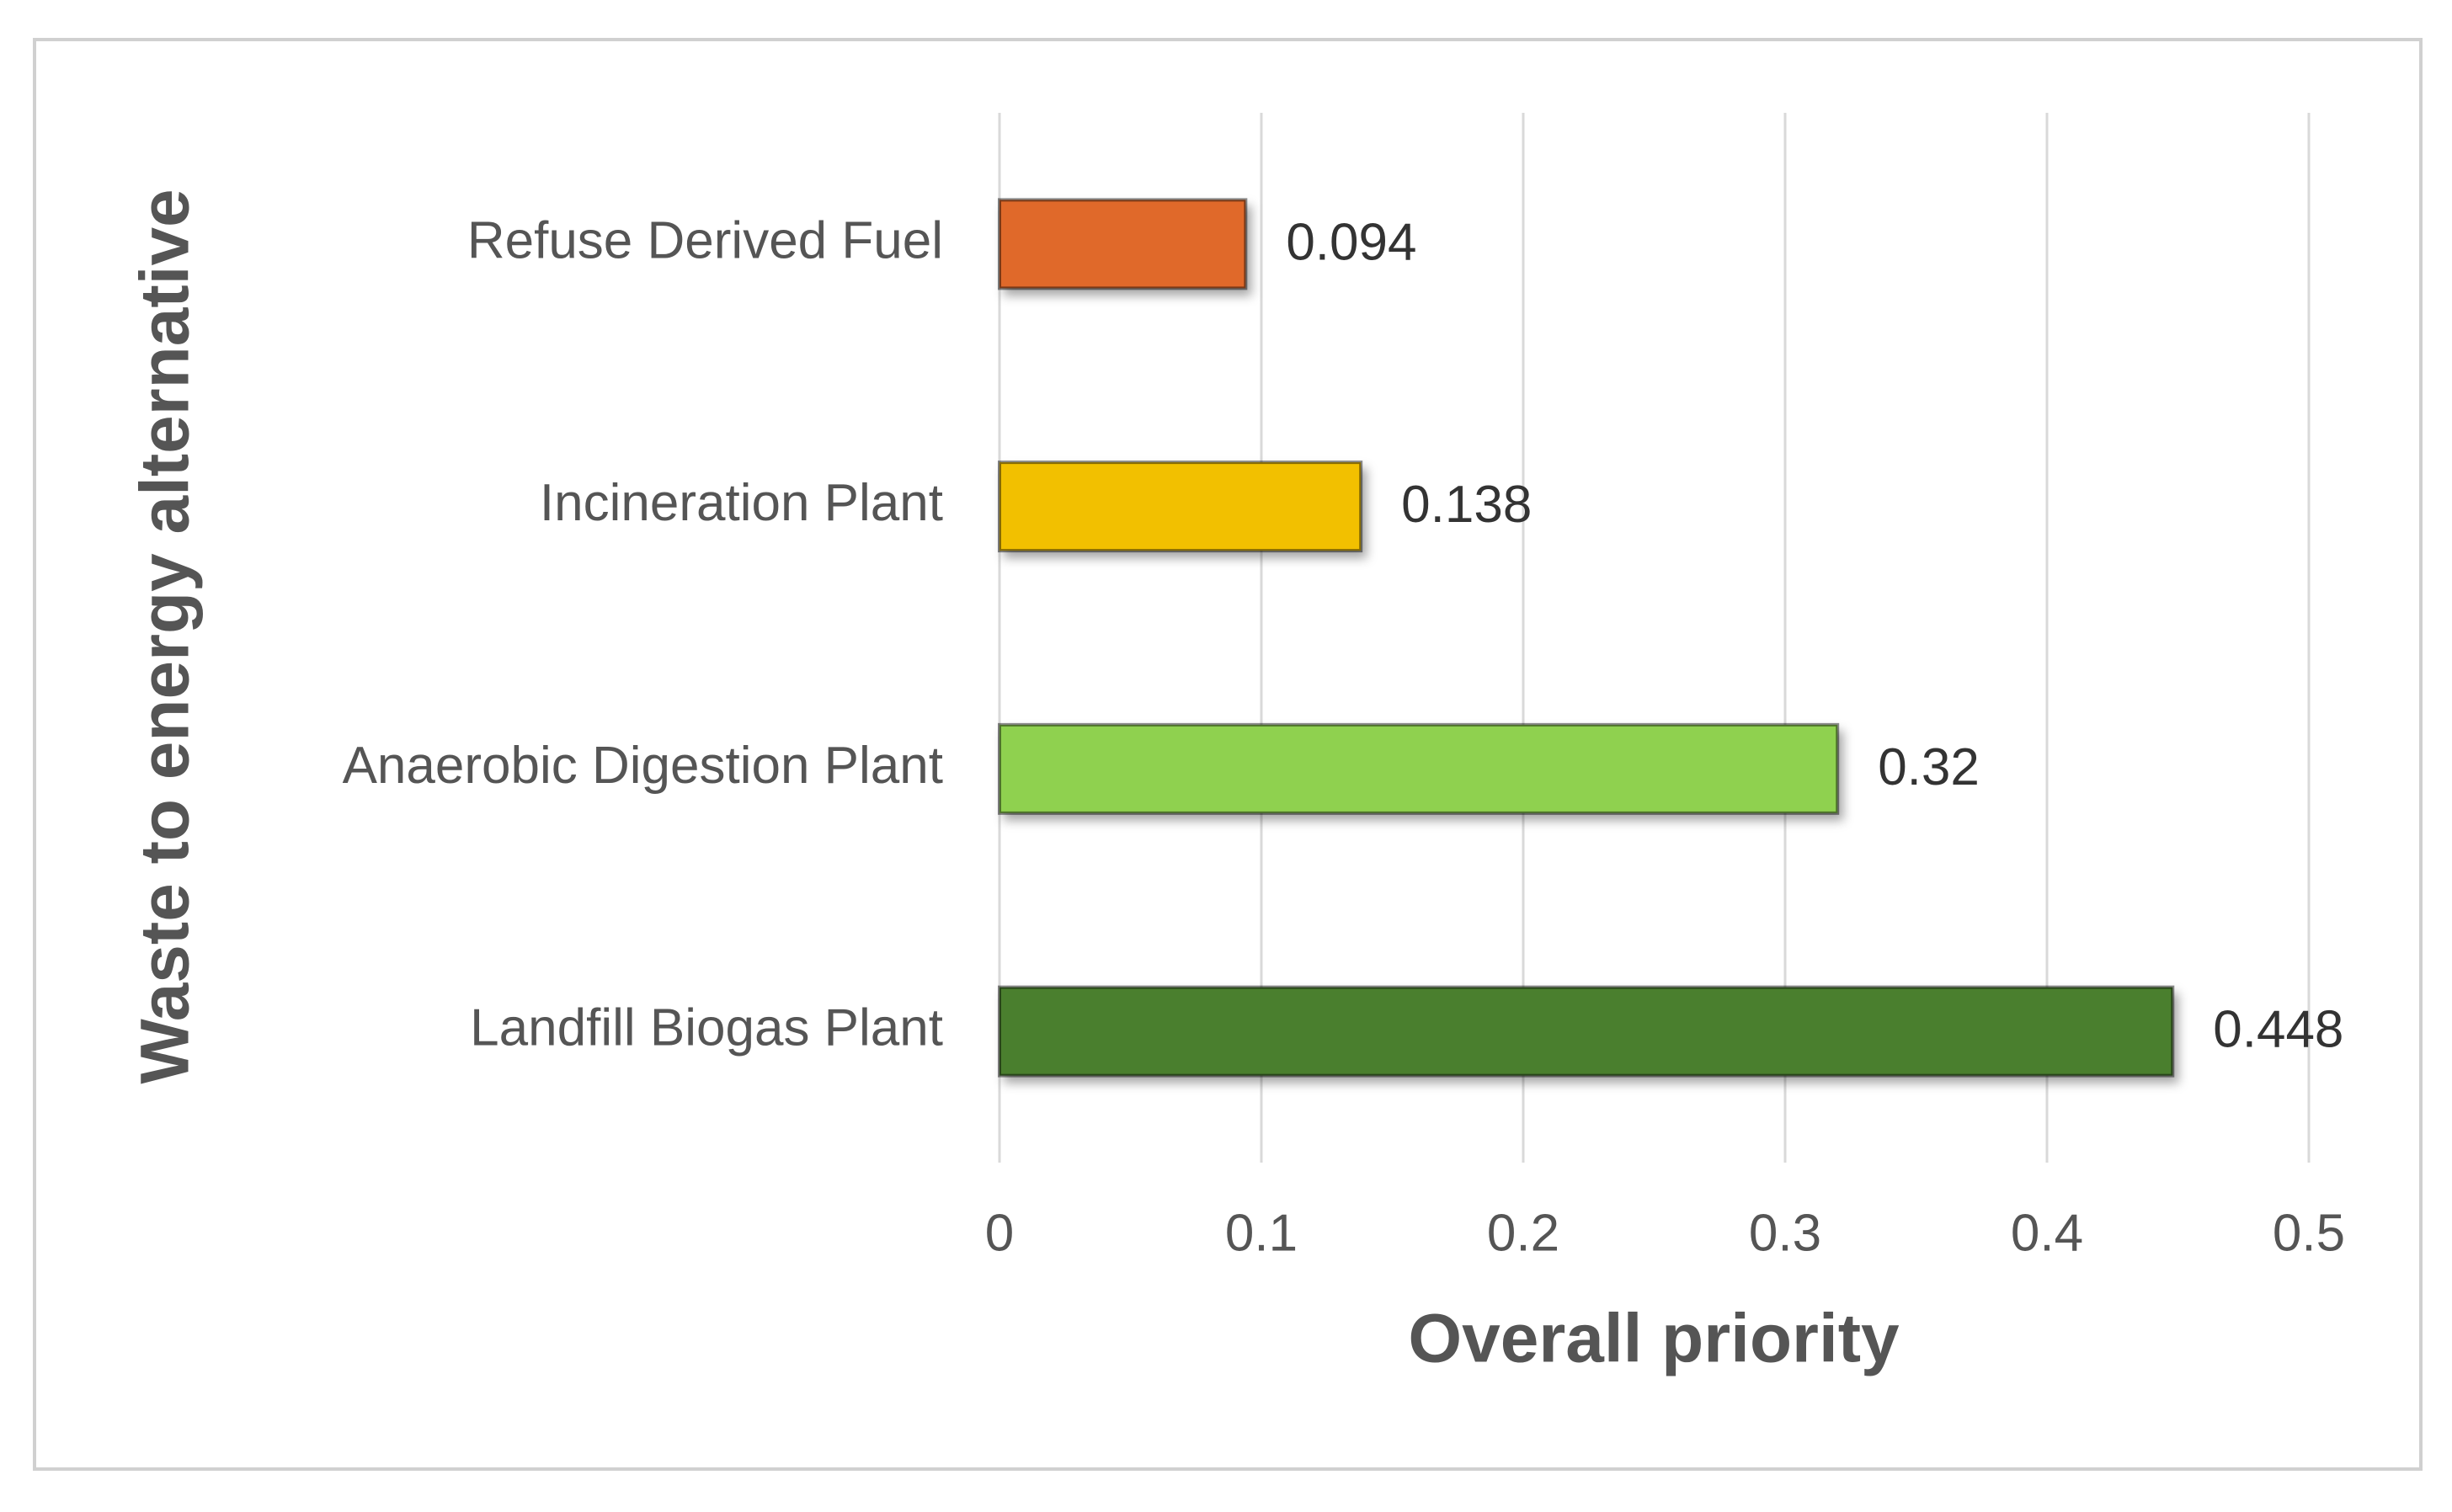 The width and height of the screenshot is (2452, 1512). Describe the element at coordinates (1523, 1233) in the screenshot. I see `x-tick-label: 0.2` at that location.